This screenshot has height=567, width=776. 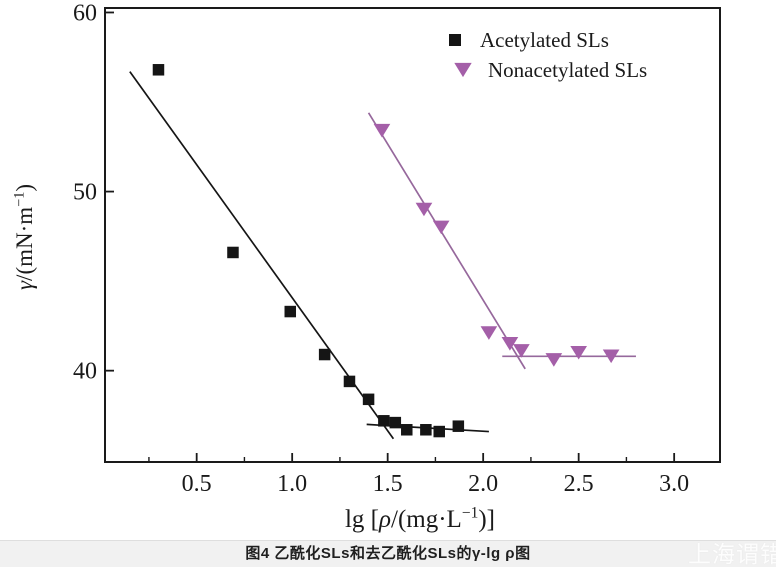 What do you see at coordinates (446, 241) in the screenshot?
I see `fit-line` at bounding box center [446, 241].